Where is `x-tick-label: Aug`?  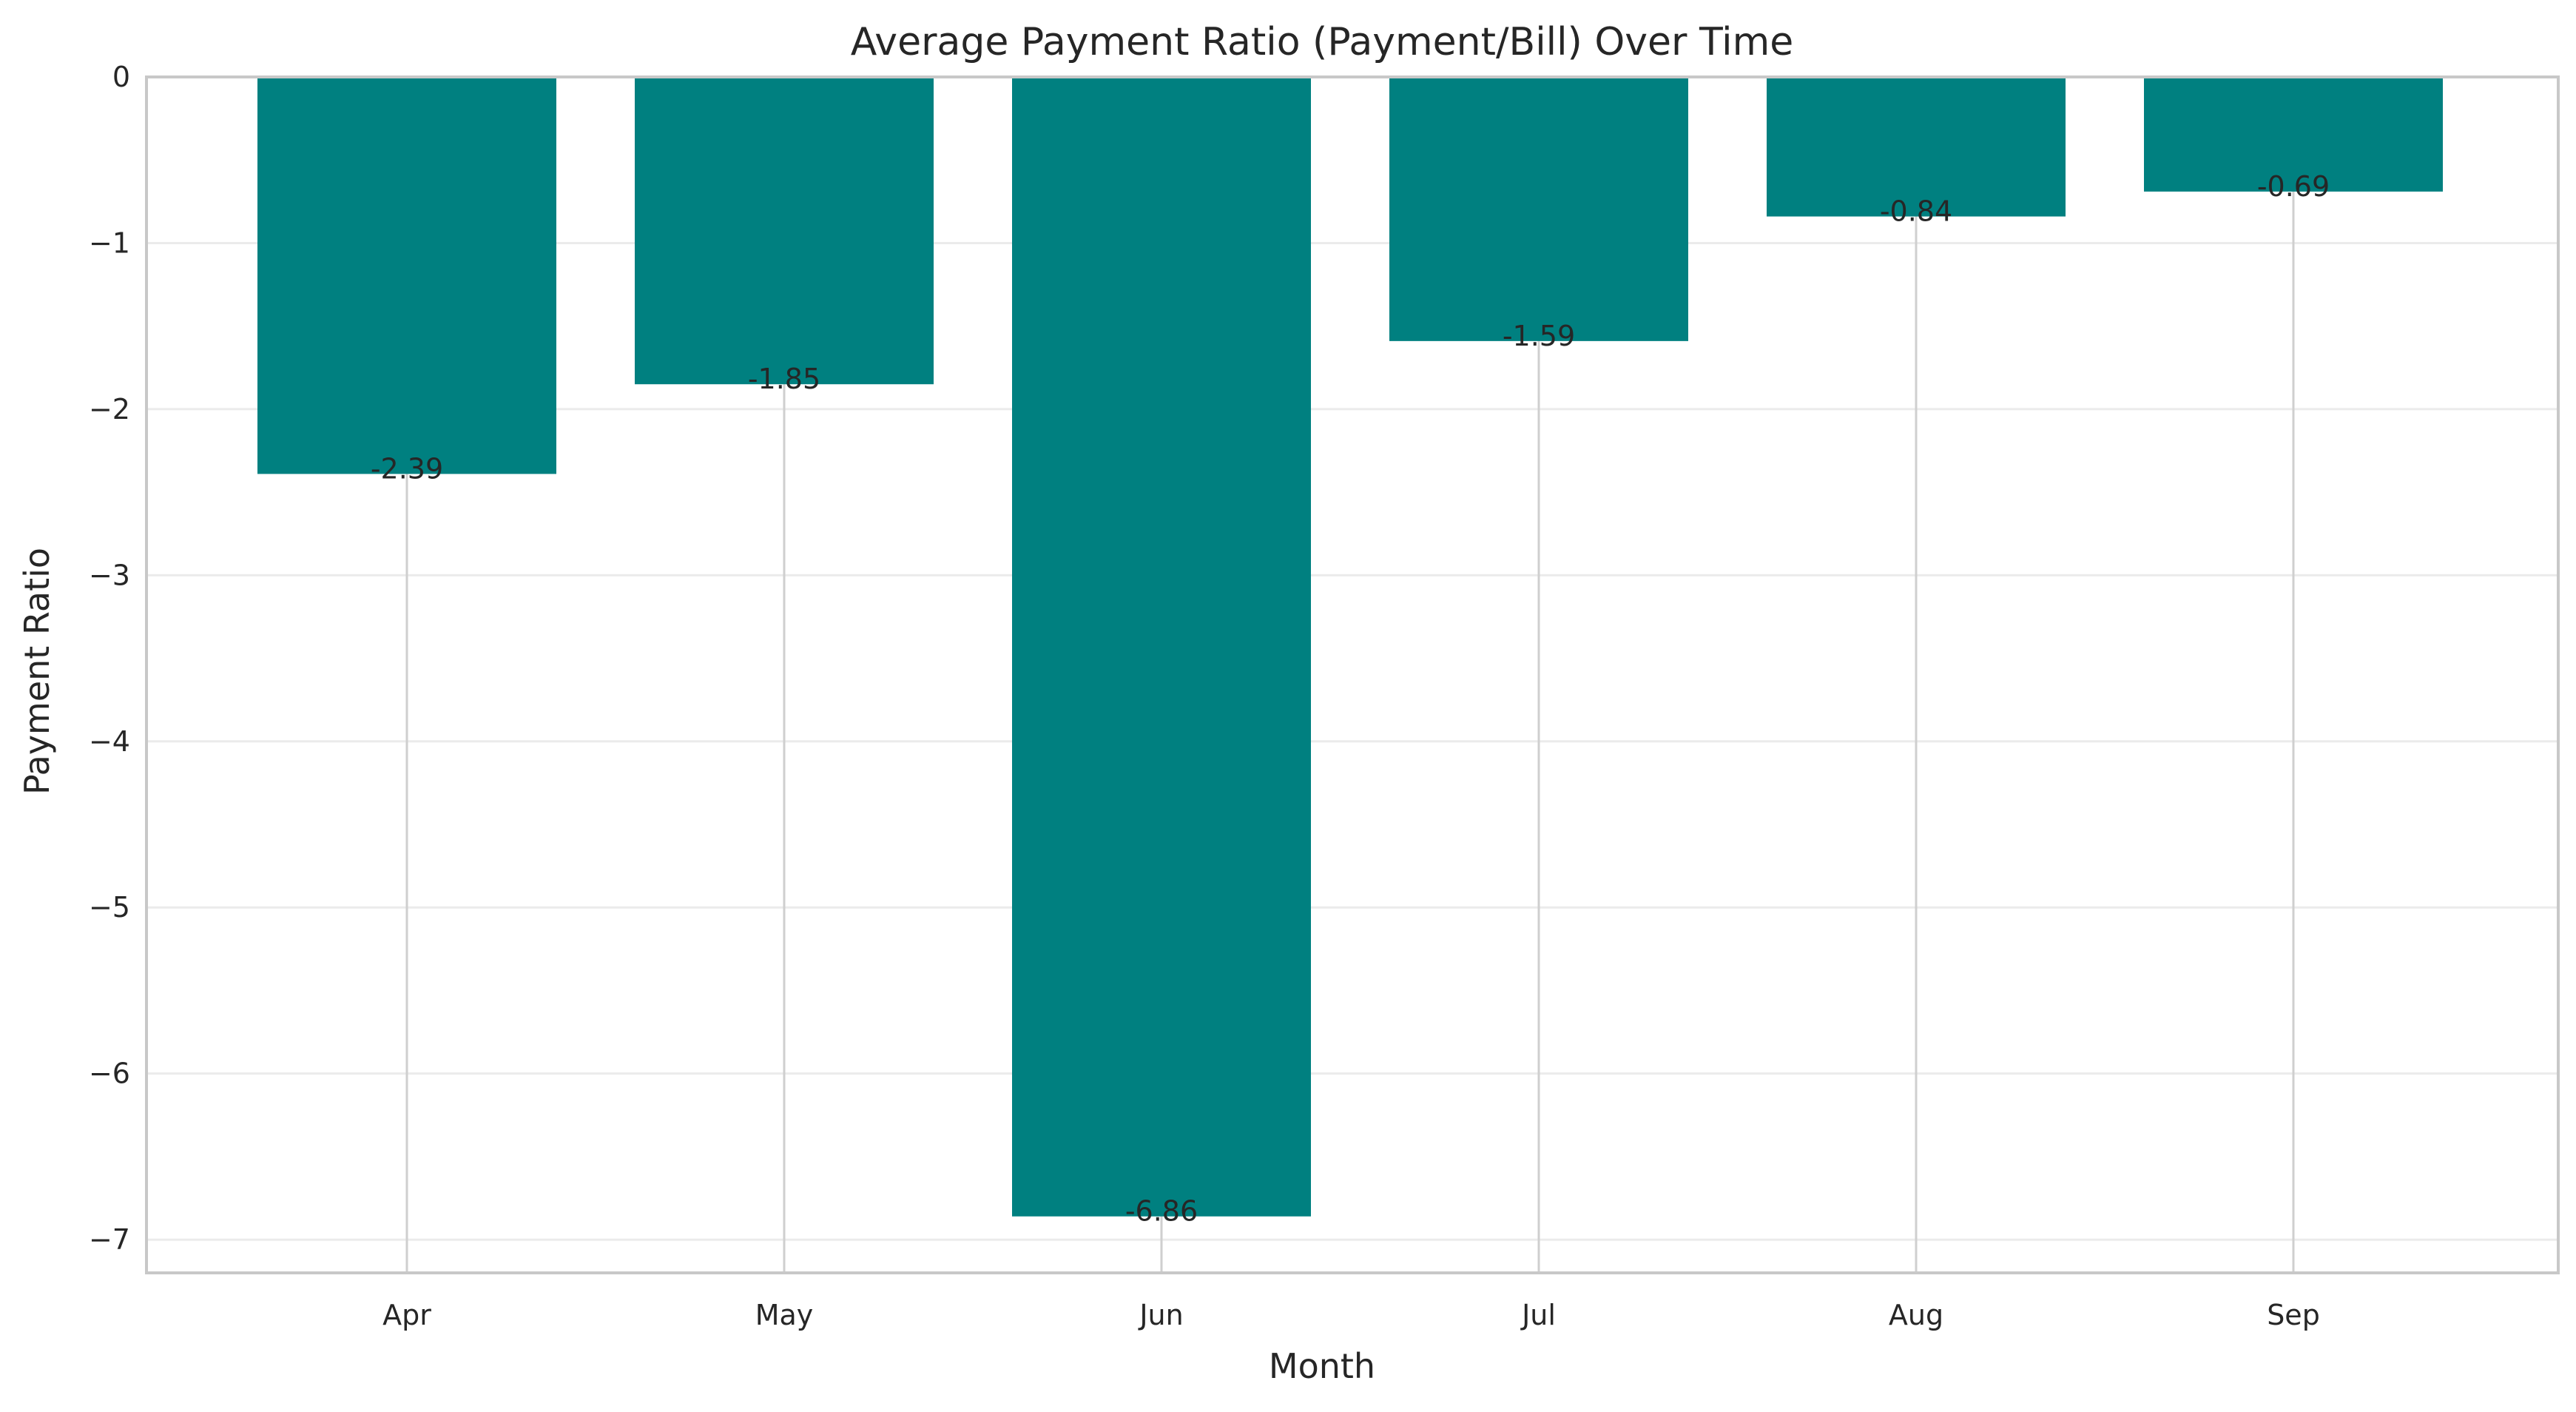
x-tick-label: Aug is located at coordinates (1916, 1315).